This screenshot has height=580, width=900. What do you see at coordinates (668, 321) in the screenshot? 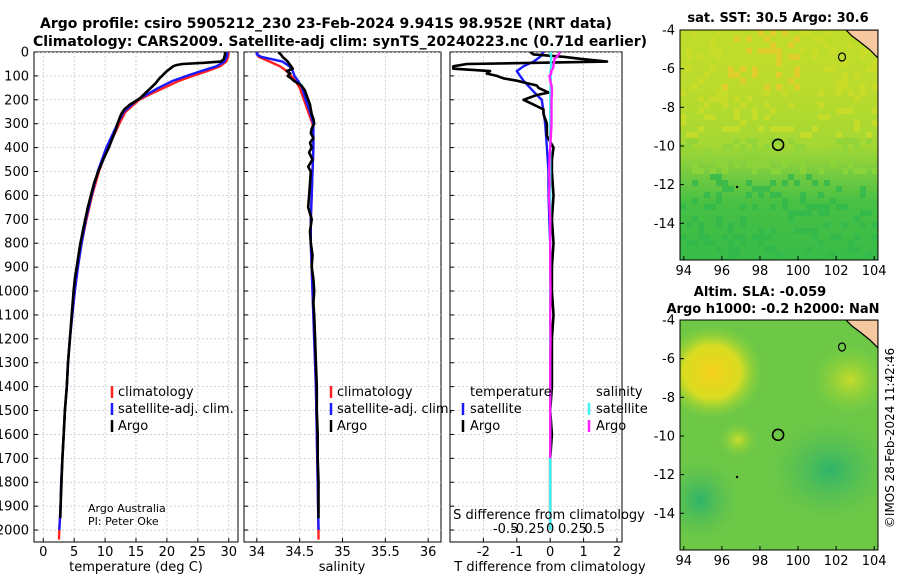
I see `map-ytick-label: -4` at bounding box center [668, 321].